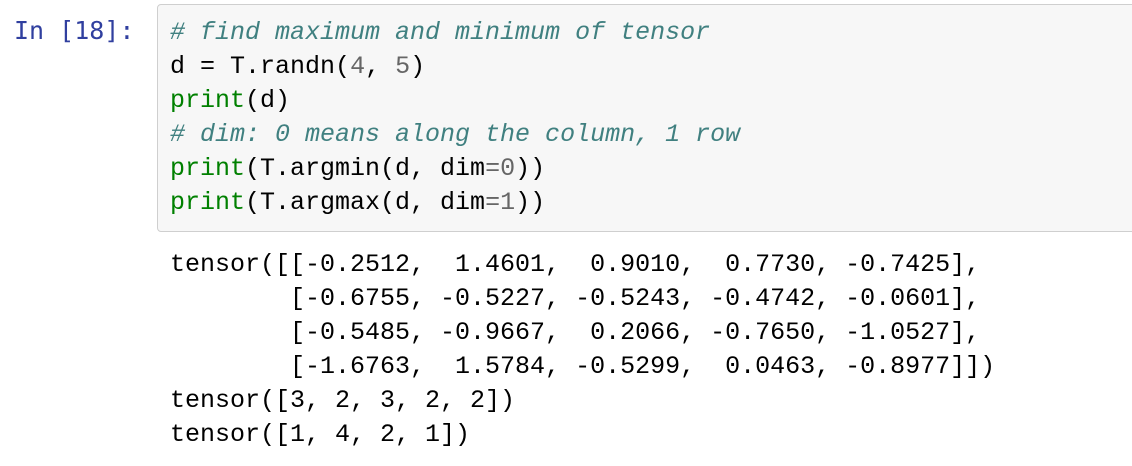 This screenshot has width=1132, height=466. I want to click on code-token: (T.argmin(d, dim, so click(365, 168).